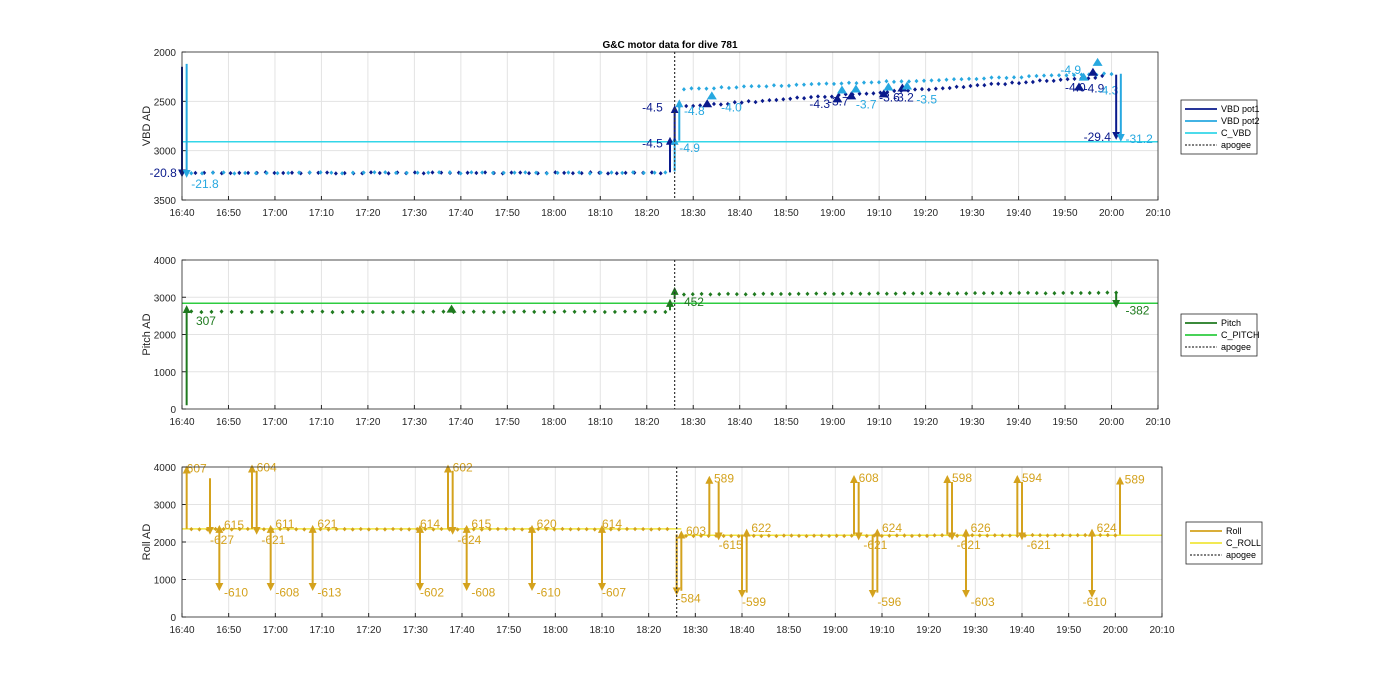 The width and height of the screenshot is (1400, 693). What do you see at coordinates (1236, 145) in the screenshot?
I see `legend-label: apogee` at bounding box center [1236, 145].